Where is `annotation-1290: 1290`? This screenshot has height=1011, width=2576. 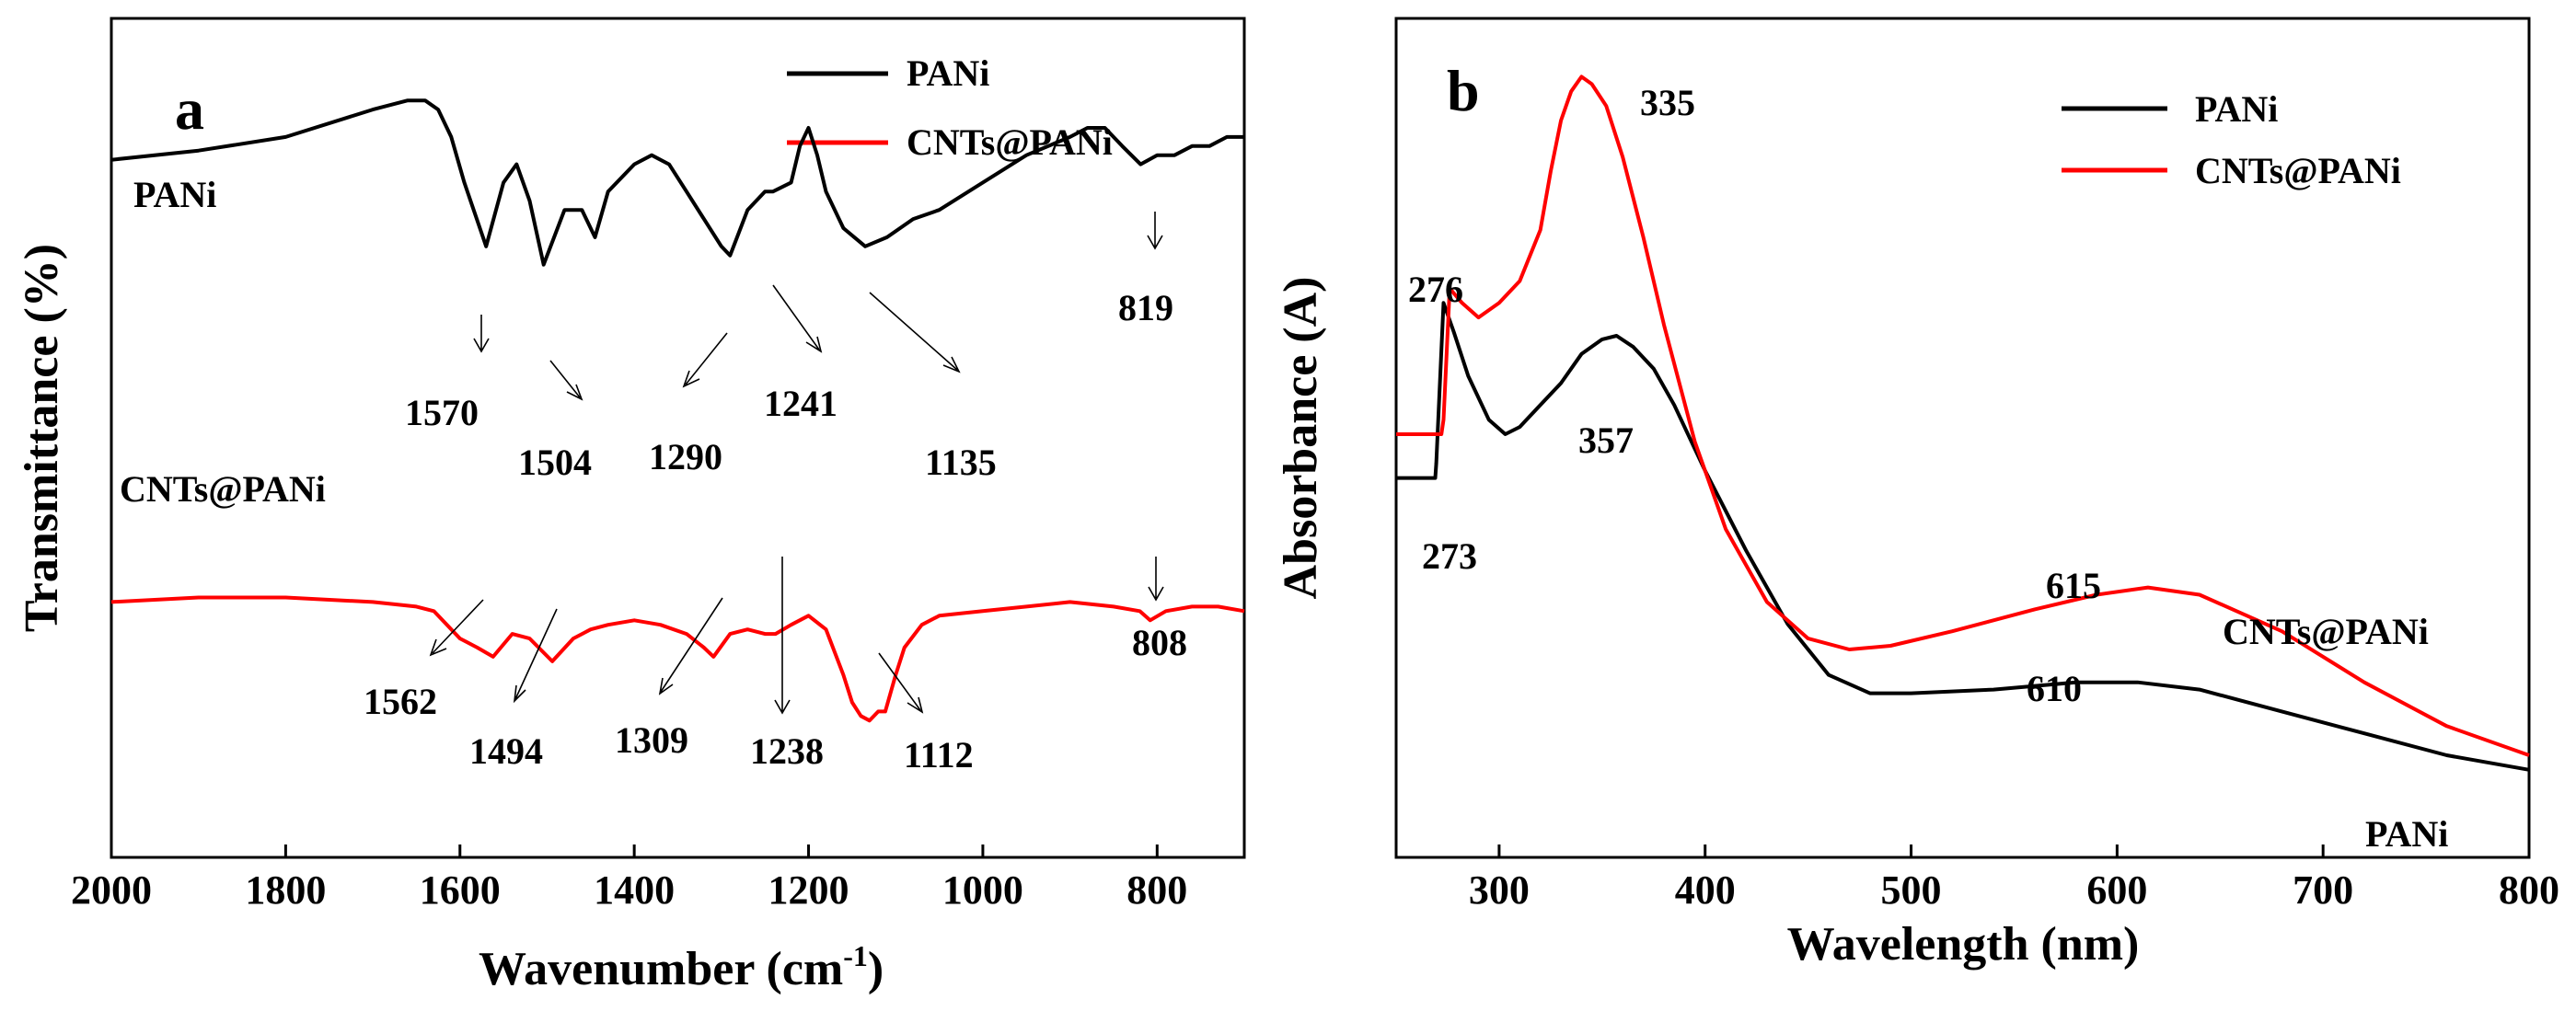 annotation-1290: 1290 is located at coordinates (685, 456).